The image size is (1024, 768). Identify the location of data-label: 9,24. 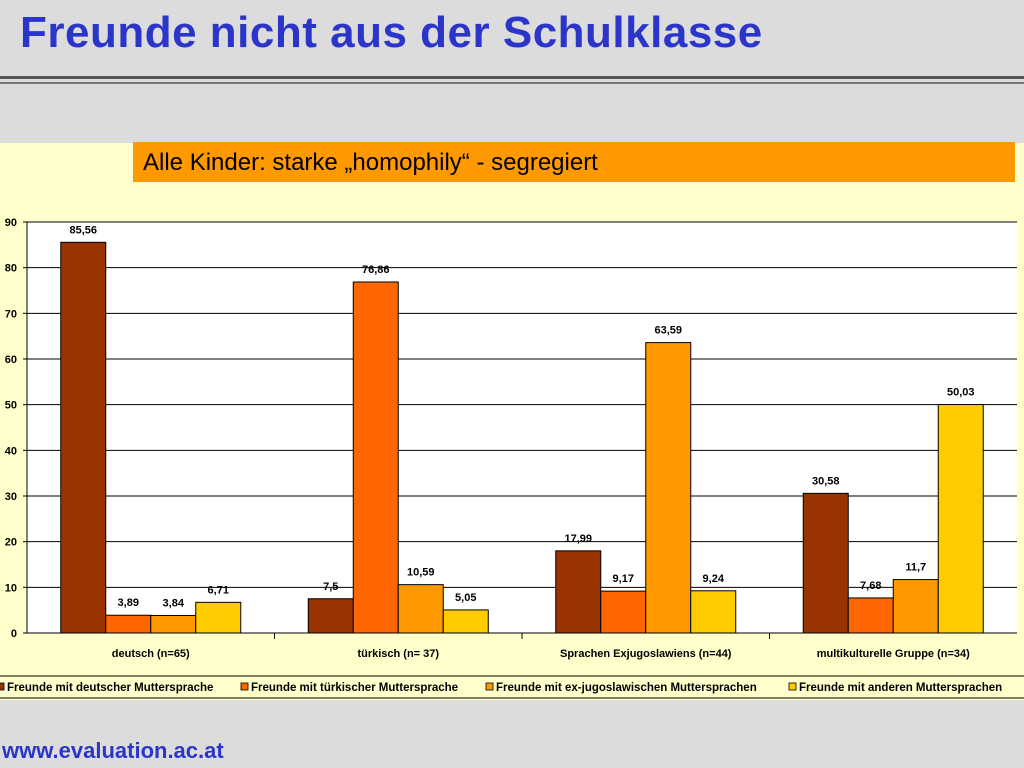
(714, 579).